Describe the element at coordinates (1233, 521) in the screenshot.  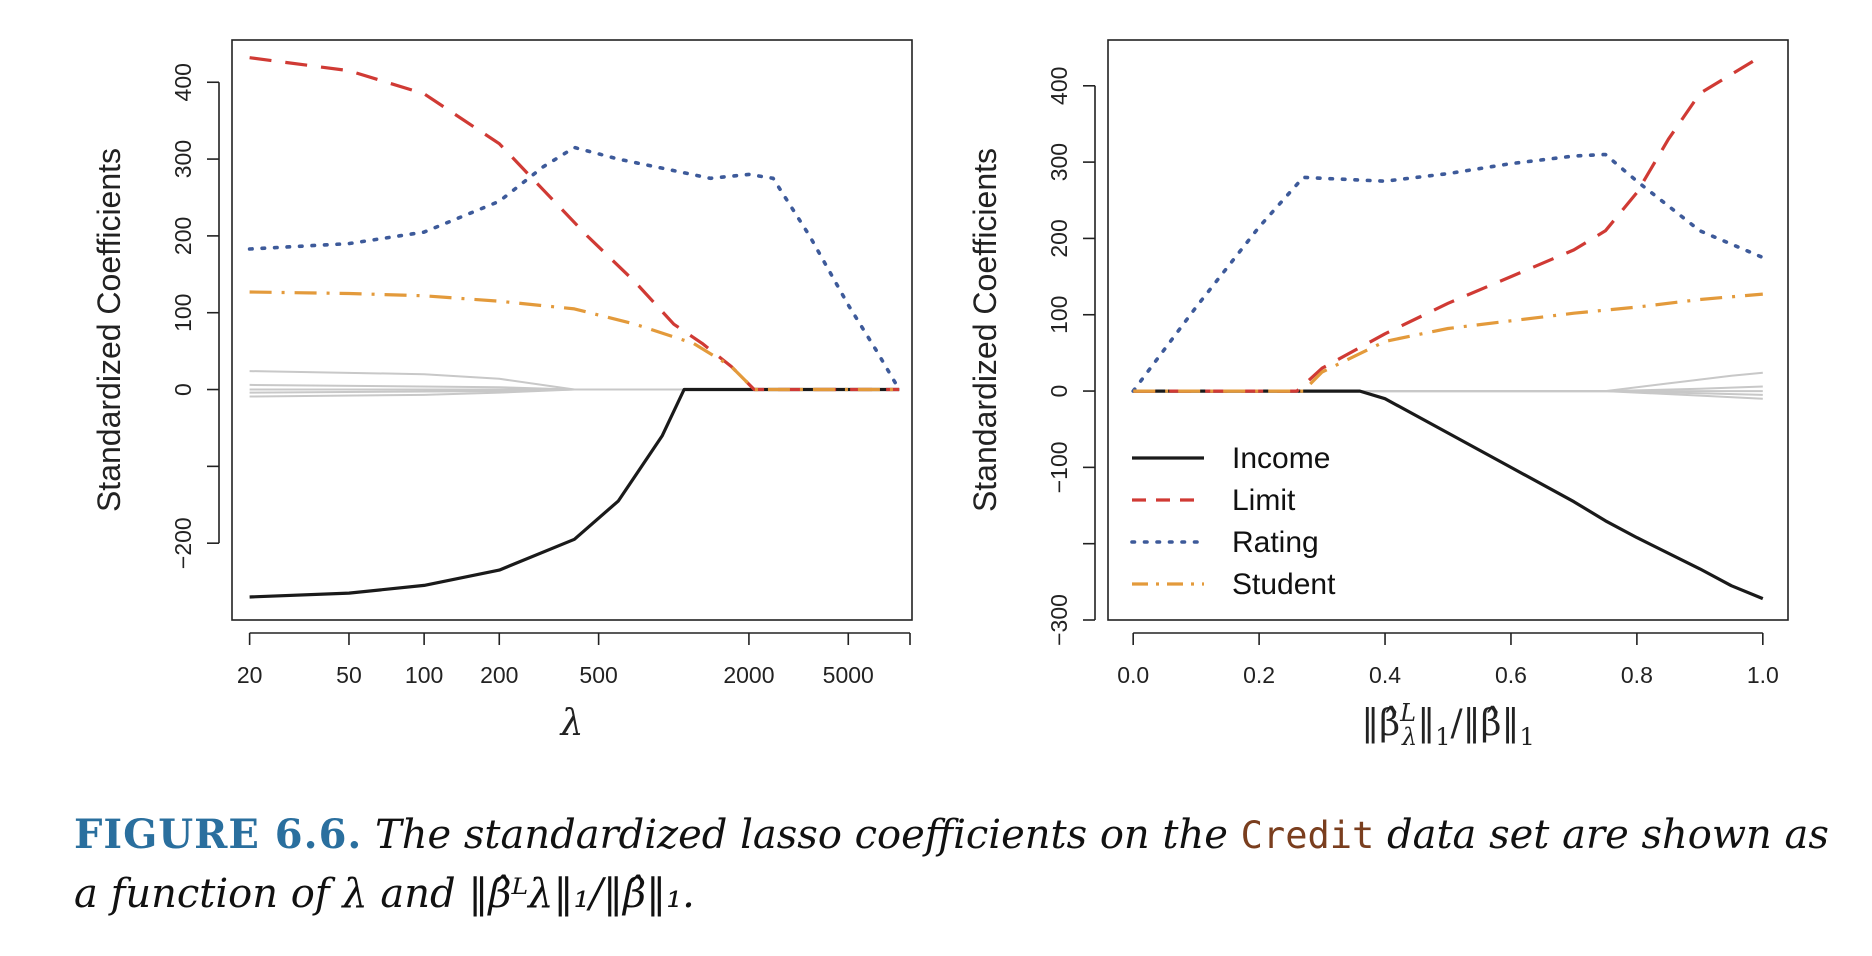
I see `legend: Income Limit Rating Student` at that location.